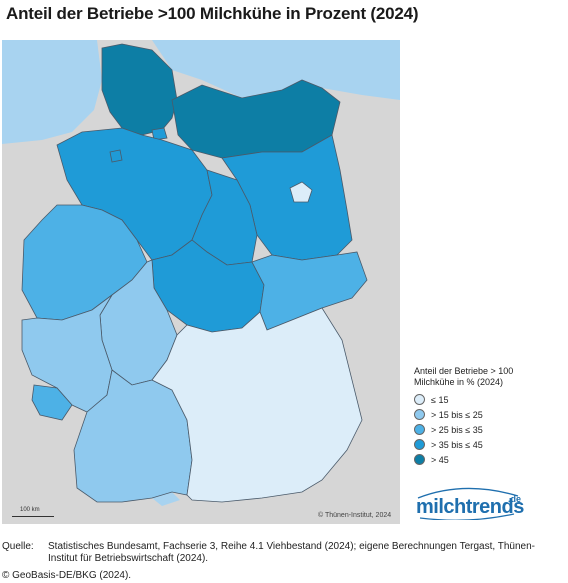  Describe the element at coordinates (166, 499) in the screenshot. I see `lake-constance-water` at that location.